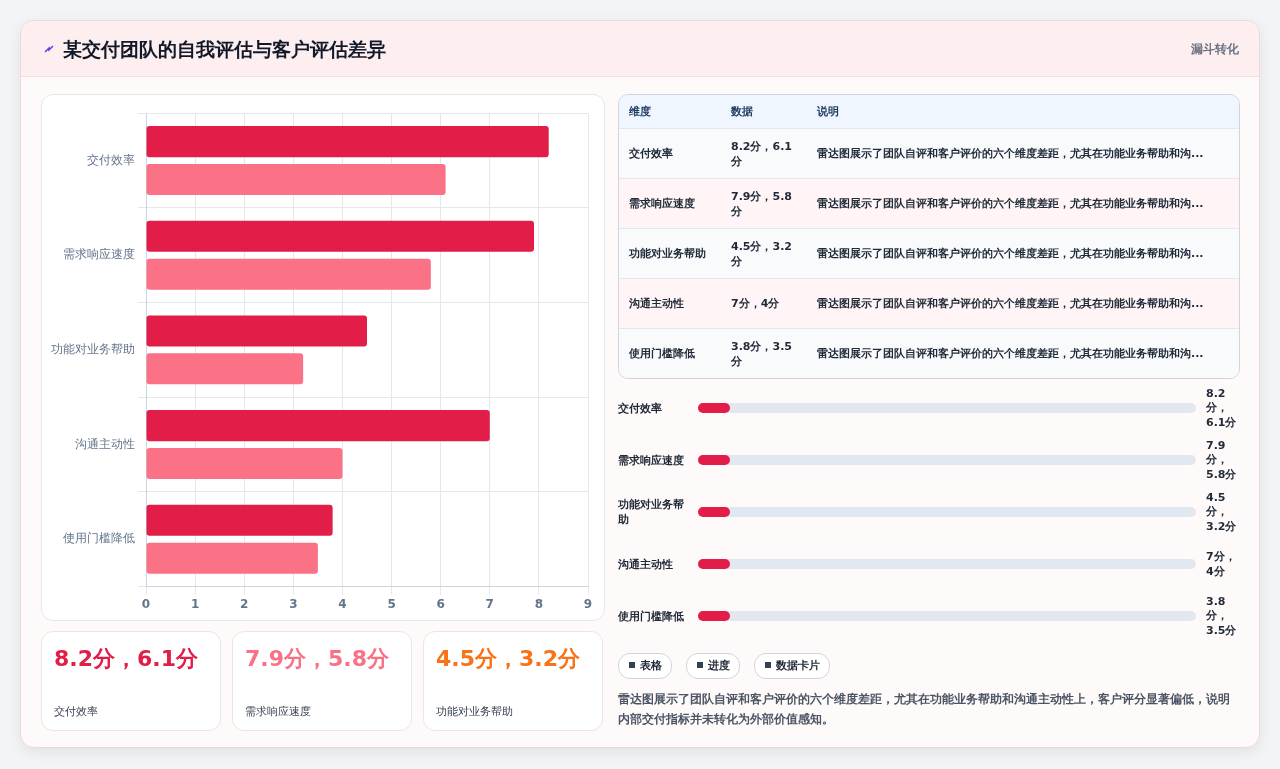 The image size is (1280, 769). What do you see at coordinates (924, 709) in the screenshot?
I see `text: 雷达图展示了团队自评和客户评价的六个维度差距，尤其在功能业务帮助和沟通主动性上，客户评分显著偏低，说明内部交付指标并未转化为外部价值感知。` at bounding box center [924, 709].